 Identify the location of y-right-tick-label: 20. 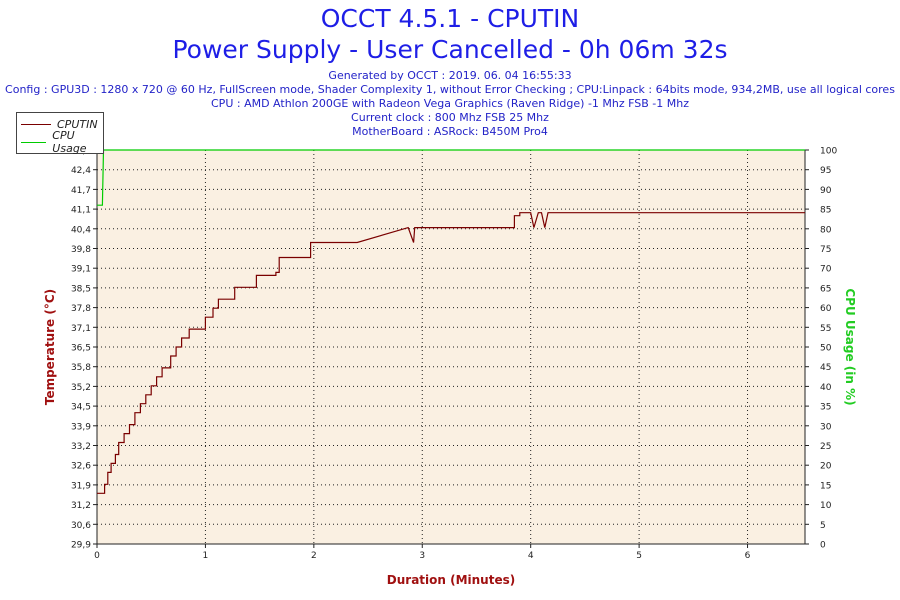
(826, 467).